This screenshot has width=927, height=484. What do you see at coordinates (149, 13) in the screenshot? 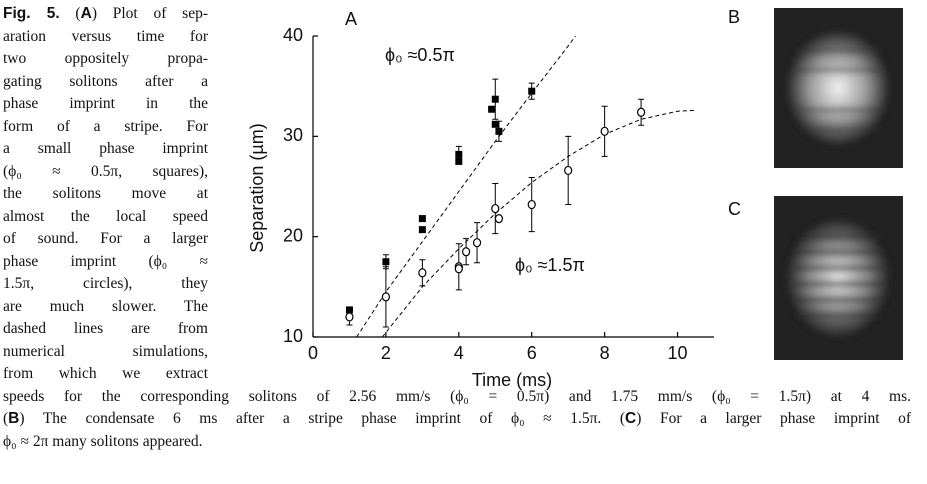
I see `caption-text: ) Plot of sep-` at bounding box center [149, 13].